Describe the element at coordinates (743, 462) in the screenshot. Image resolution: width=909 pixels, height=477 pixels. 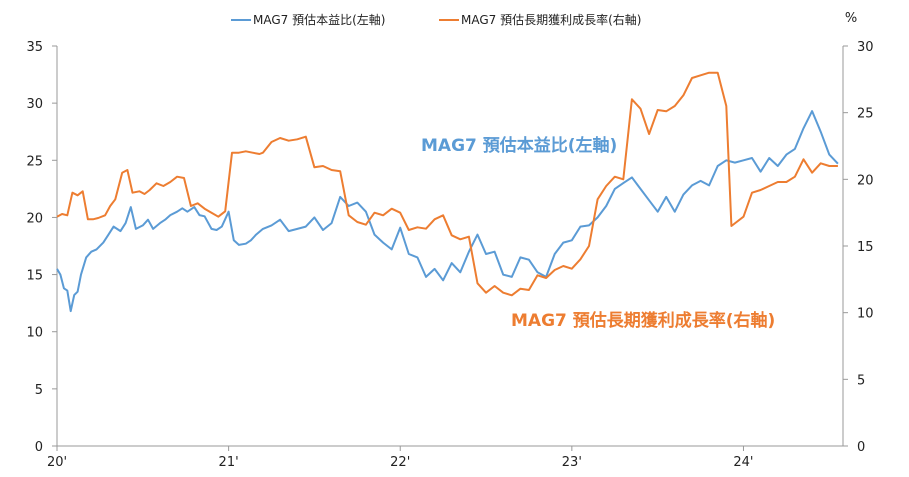
I see `x-tick-label: 24'` at that location.